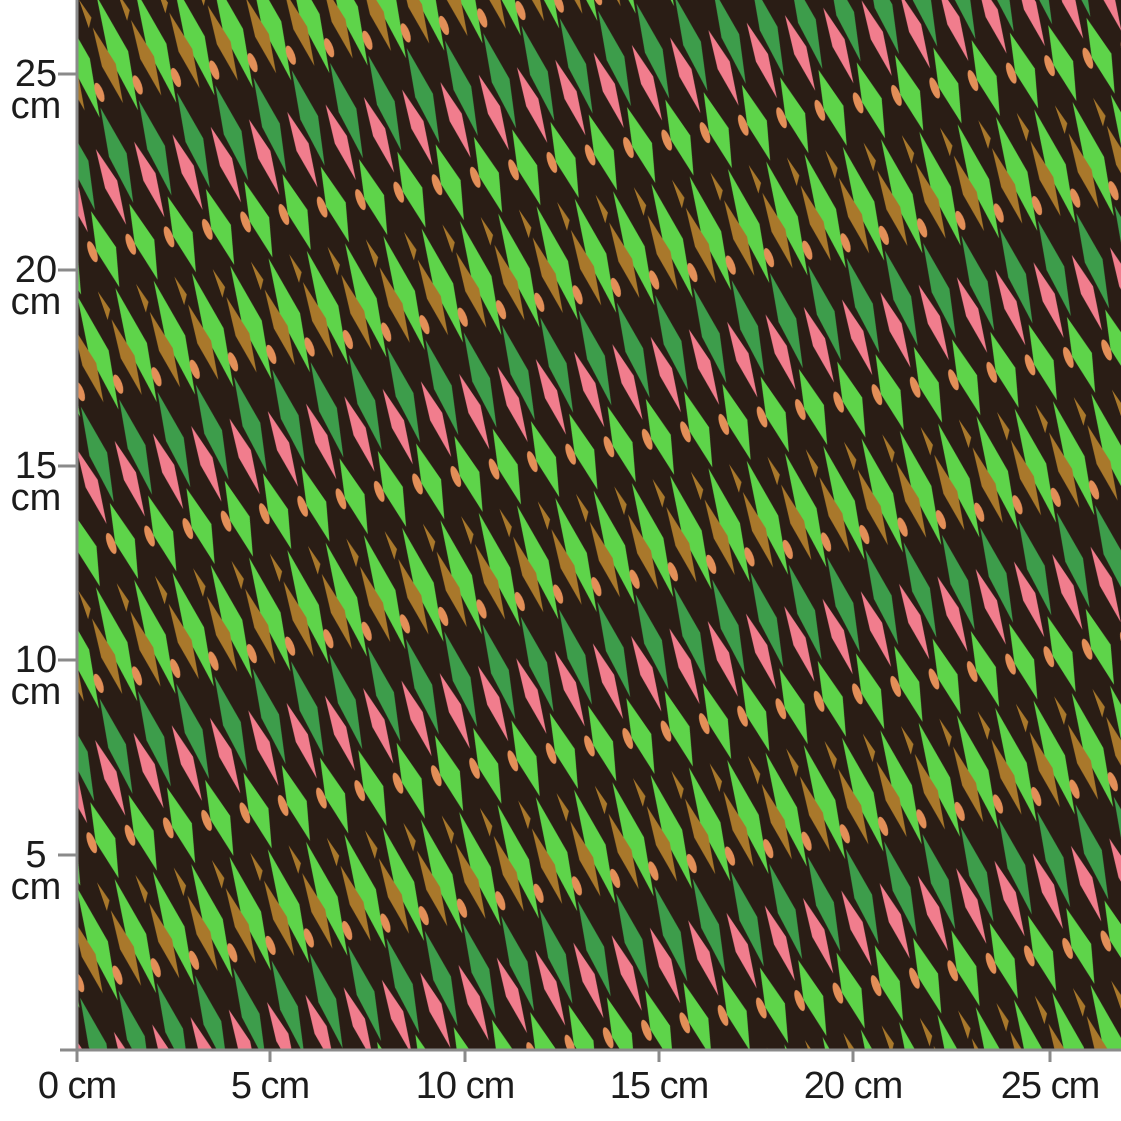  I want to click on x-ruler-label: 5 cm, so click(270, 1086).